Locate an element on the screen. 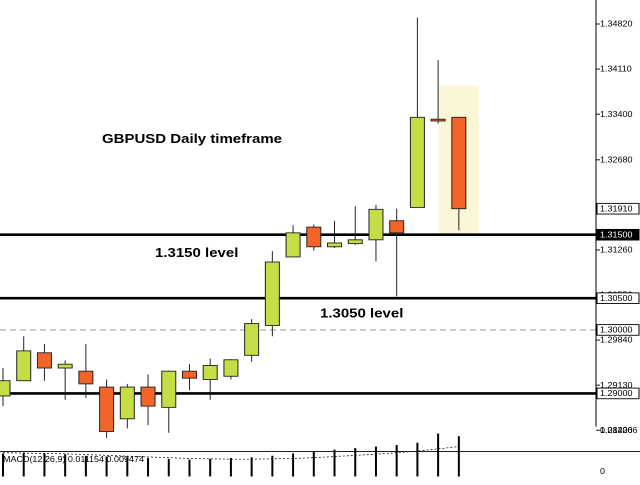  current-price-label: 1.31910 is located at coordinates (616, 208).